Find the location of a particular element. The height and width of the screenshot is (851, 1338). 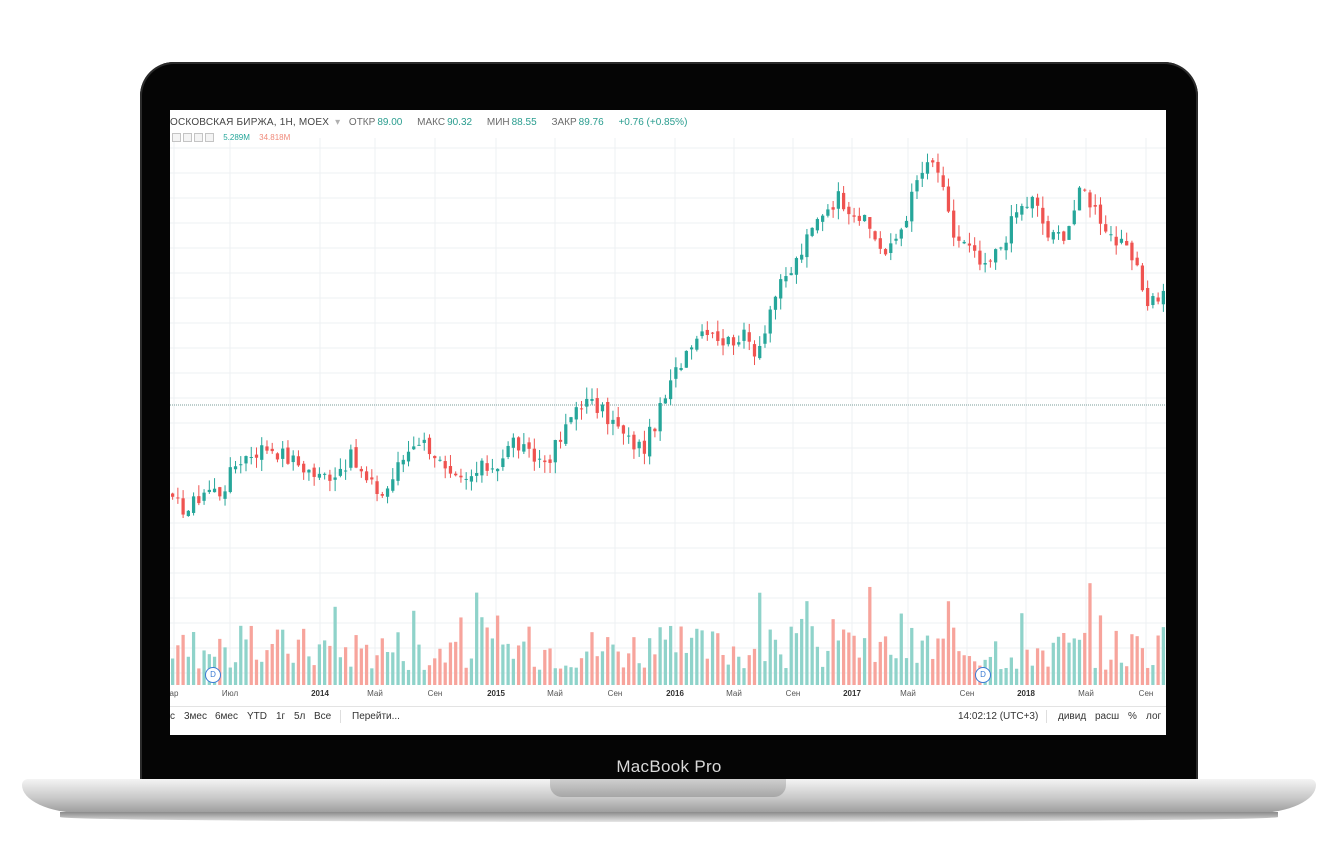

settings-icon is located at coordinates (187, 138).